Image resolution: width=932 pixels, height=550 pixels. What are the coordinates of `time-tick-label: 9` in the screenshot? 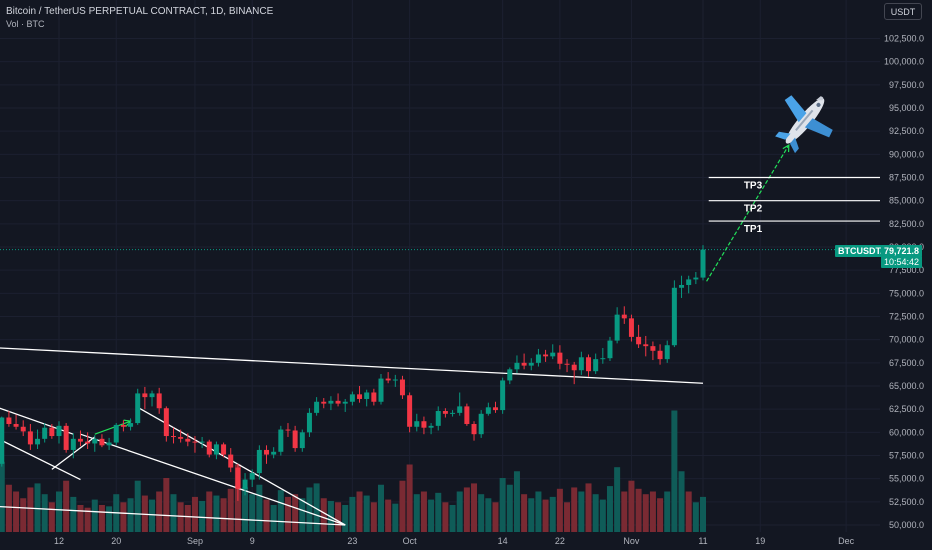 It's located at (252, 541).